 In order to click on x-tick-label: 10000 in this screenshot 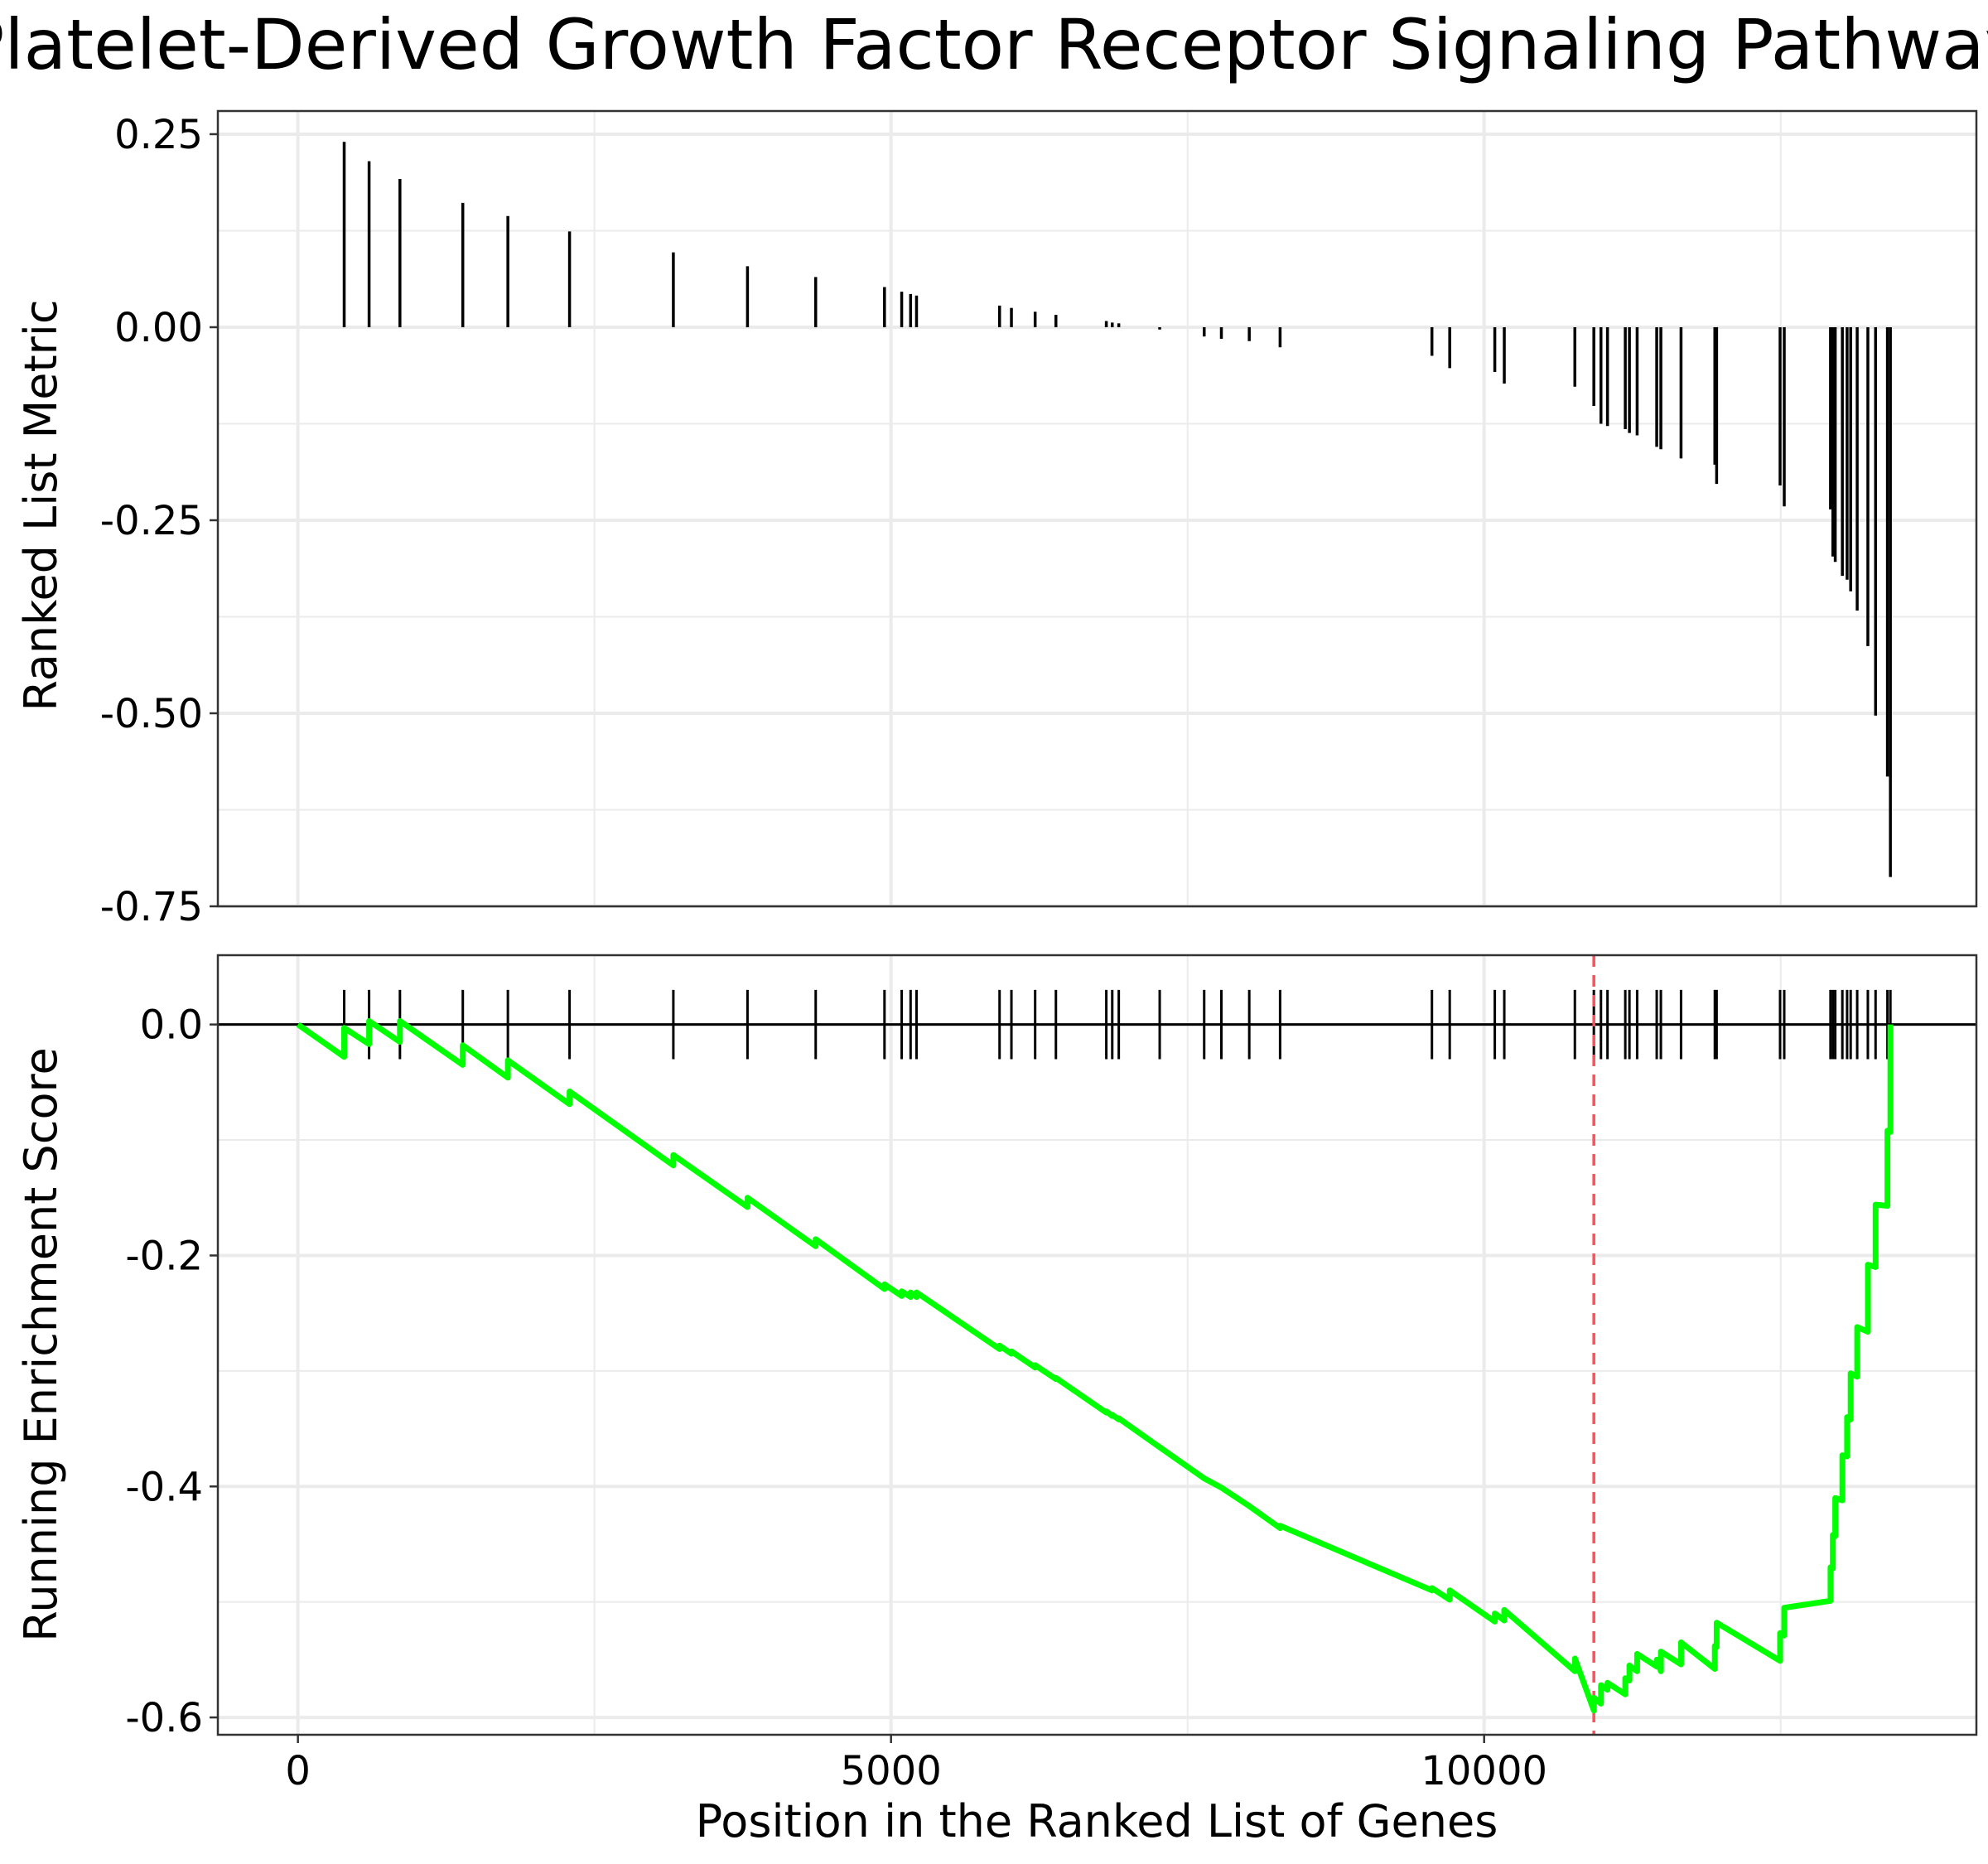, I will do `click(1484, 1771)`.